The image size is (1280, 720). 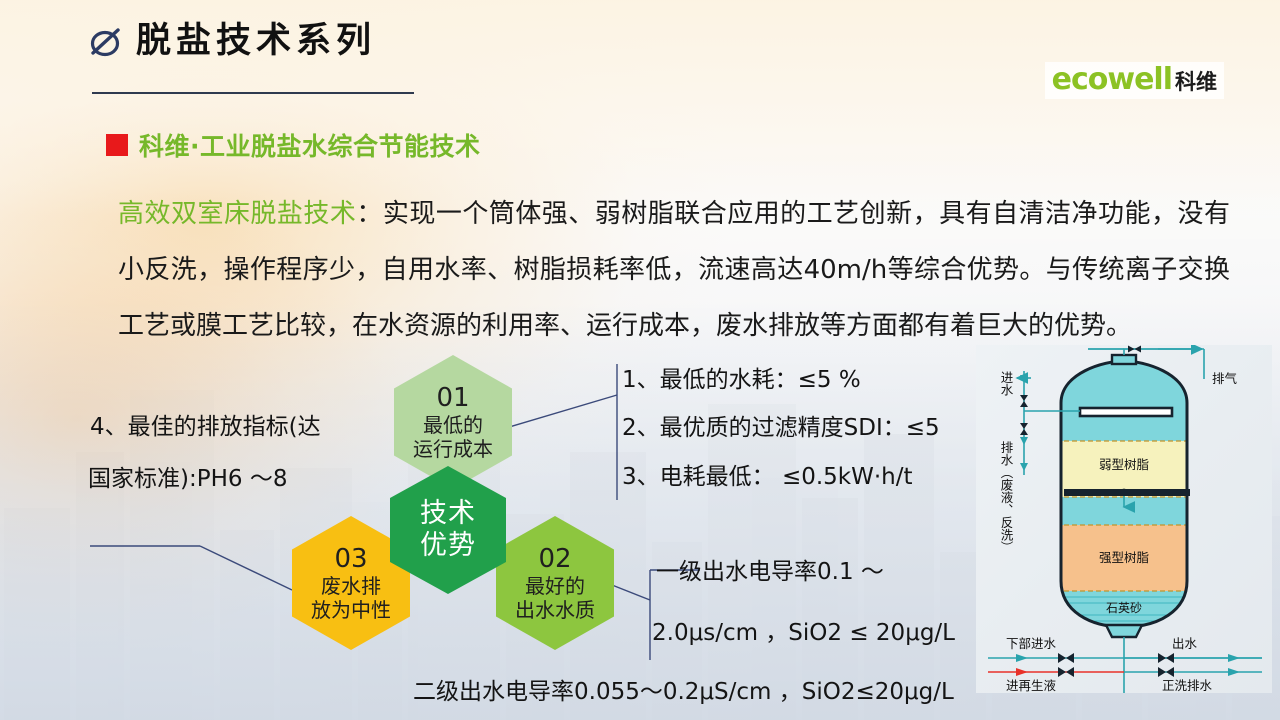 What do you see at coordinates (555, 609) in the screenshot?
I see `hexagon-02-line2: 出水水质` at bounding box center [555, 609].